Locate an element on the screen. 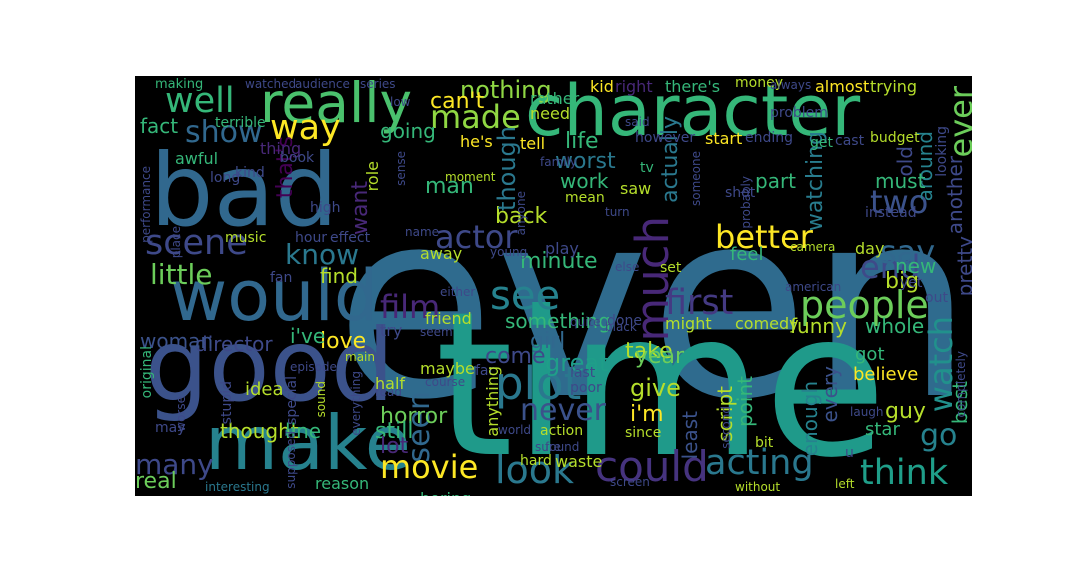 The image size is (1080, 576). word-end: end is located at coordinates (890, 267).